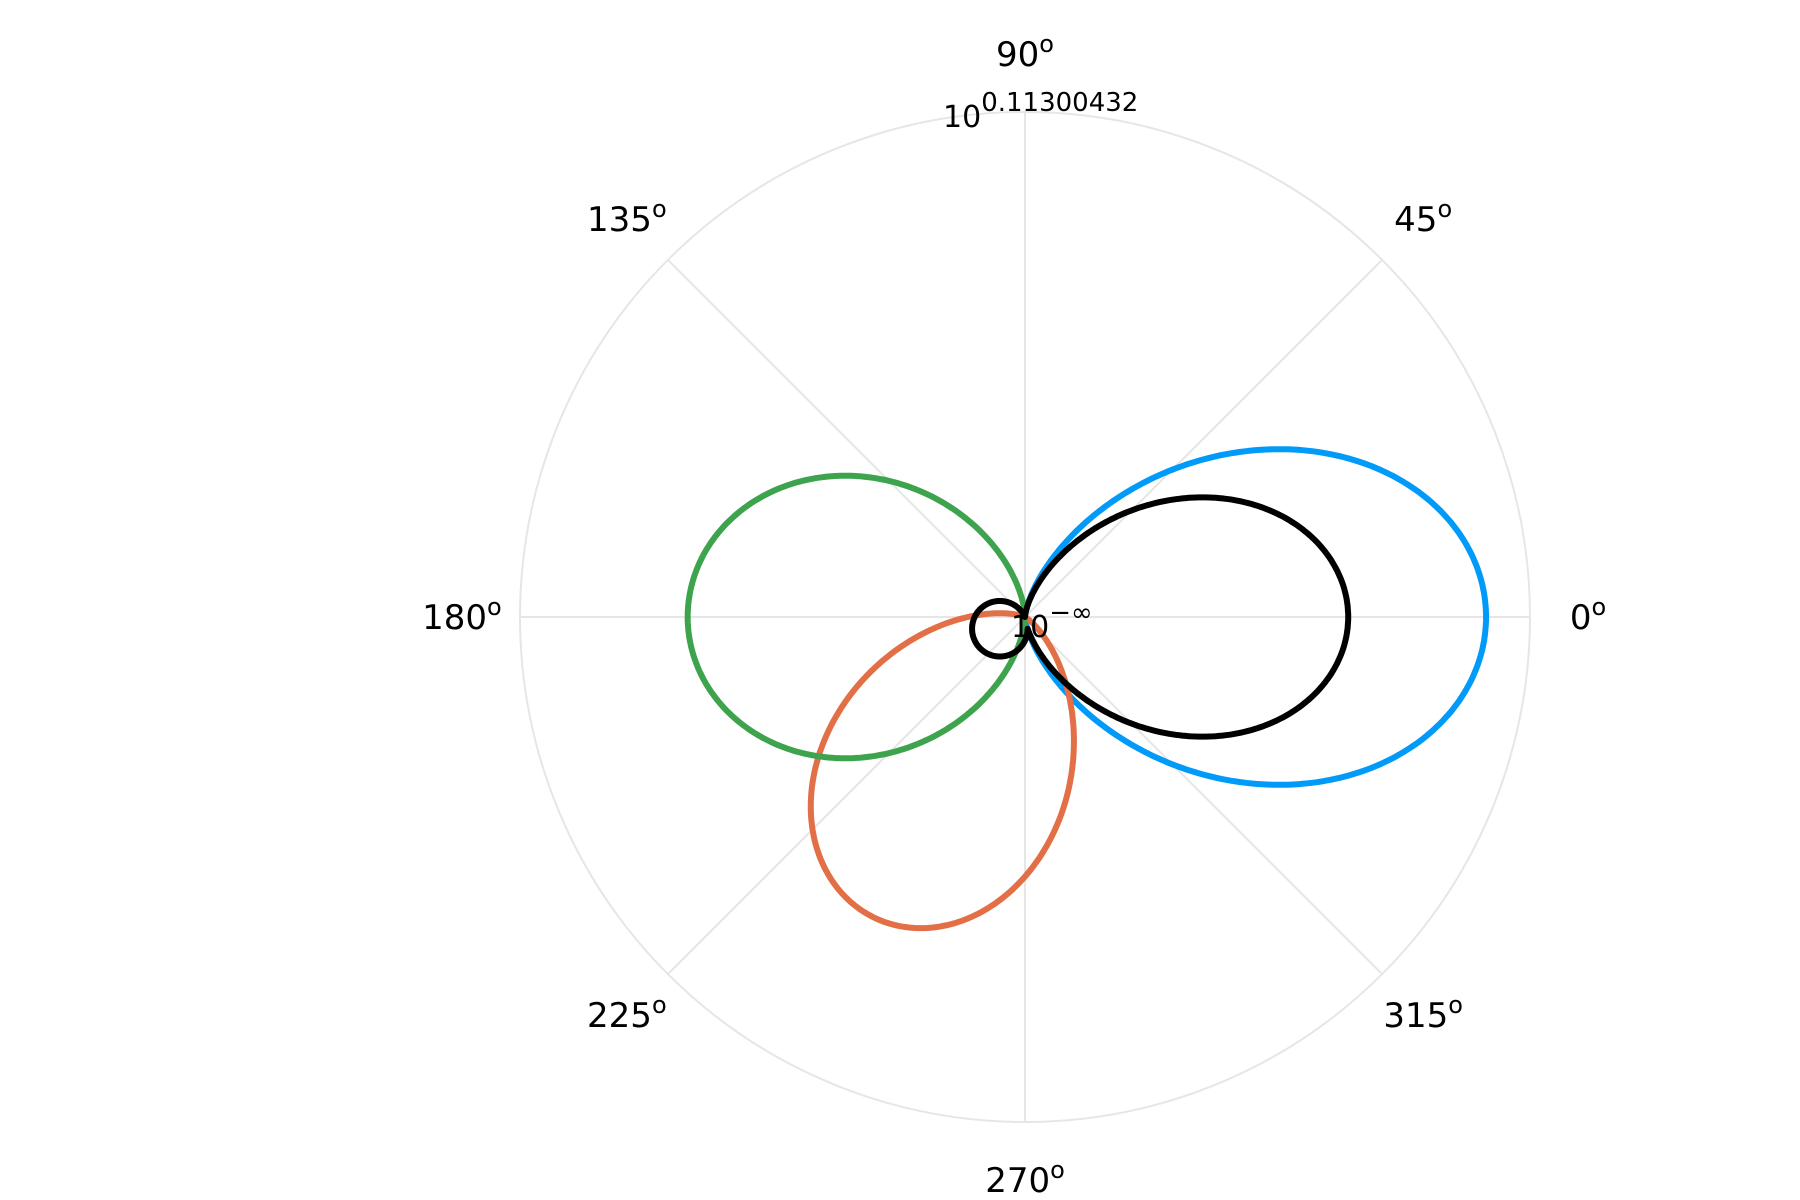 This screenshot has height=1200, width=1800. Describe the element at coordinates (462, 615) in the screenshot. I see `angle-tick-label-180: 180o` at that location.